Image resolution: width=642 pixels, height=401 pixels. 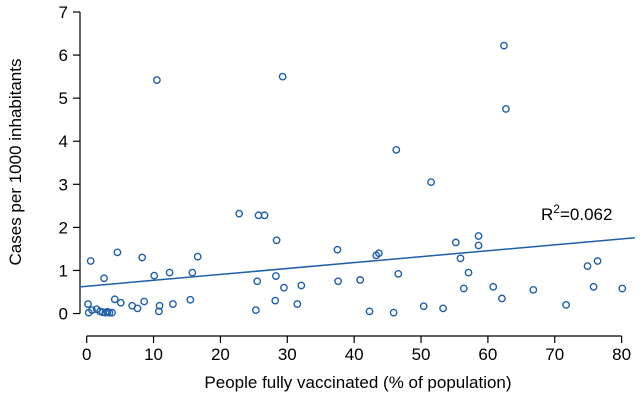 I want to click on y-tick-label: 7, so click(x=63, y=12).